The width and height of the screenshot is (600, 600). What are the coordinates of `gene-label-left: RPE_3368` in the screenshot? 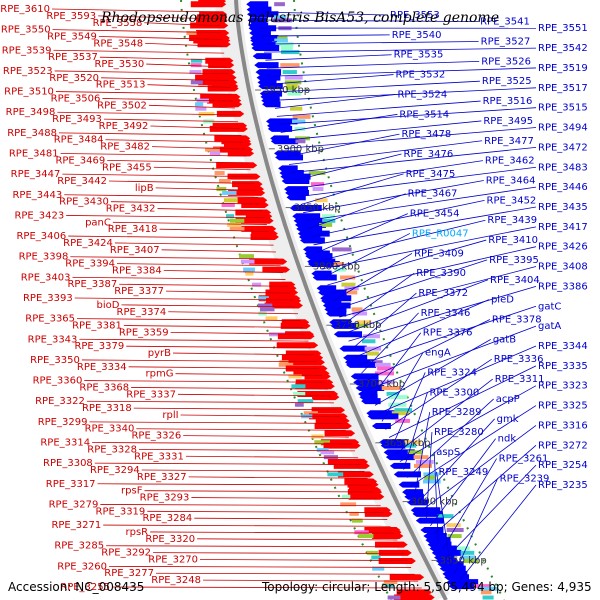 It's located at (104, 387).